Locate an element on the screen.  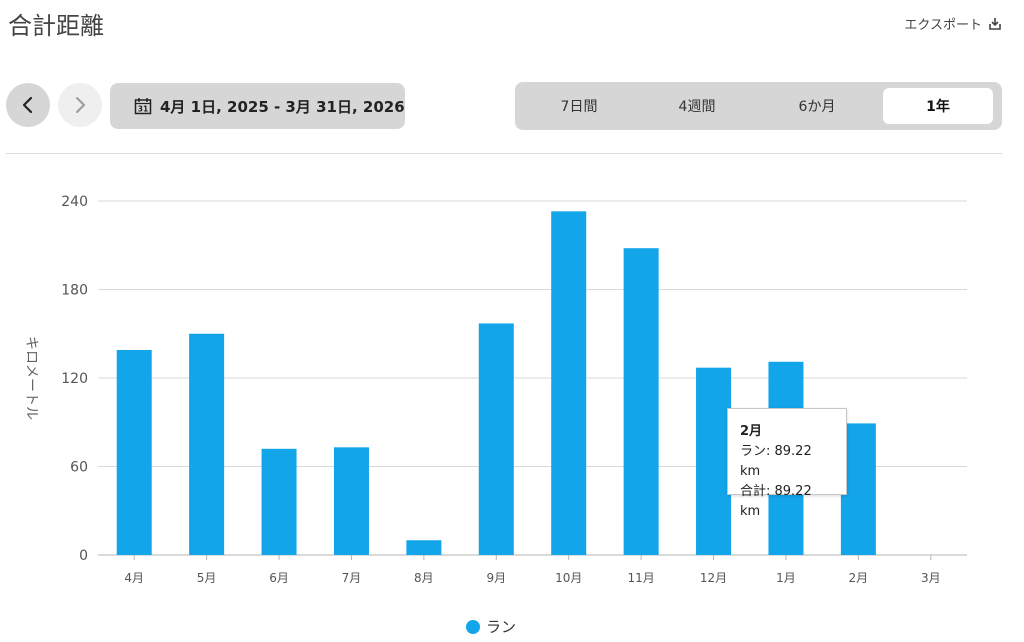
divider is located at coordinates (504, 153).